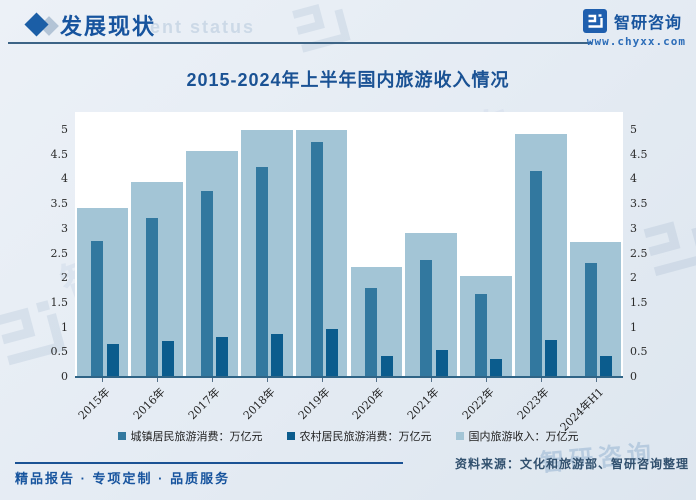  Describe the element at coordinates (423, 404) in the screenshot. I see `x-tick-label: 2021年` at that location.